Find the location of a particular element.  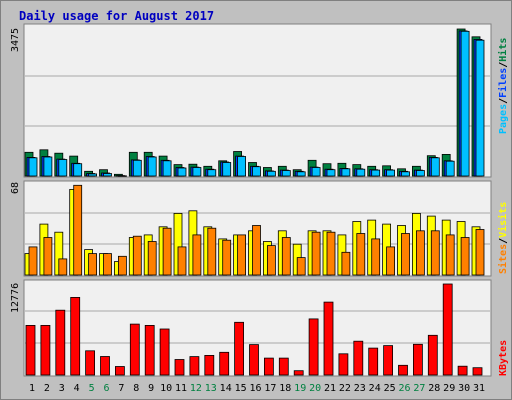

x-tick-label: 4 is located at coordinates (77, 388).